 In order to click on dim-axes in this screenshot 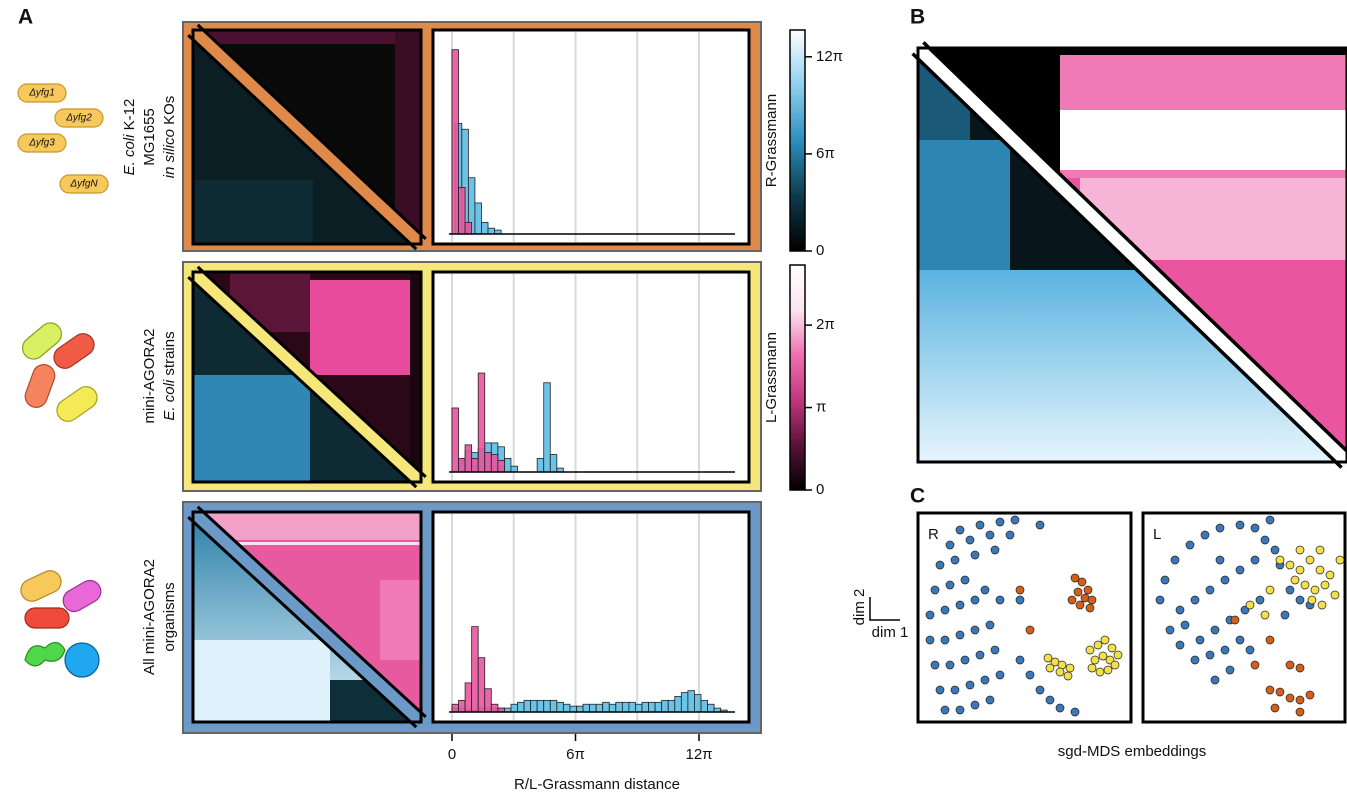, I will do `click(884, 609)`.